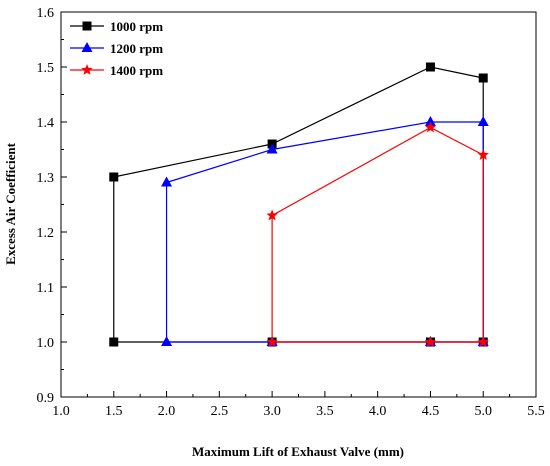  Describe the element at coordinates (10, 203) in the screenshot. I see `y-axis-title: Excess Air Coefficient` at that location.